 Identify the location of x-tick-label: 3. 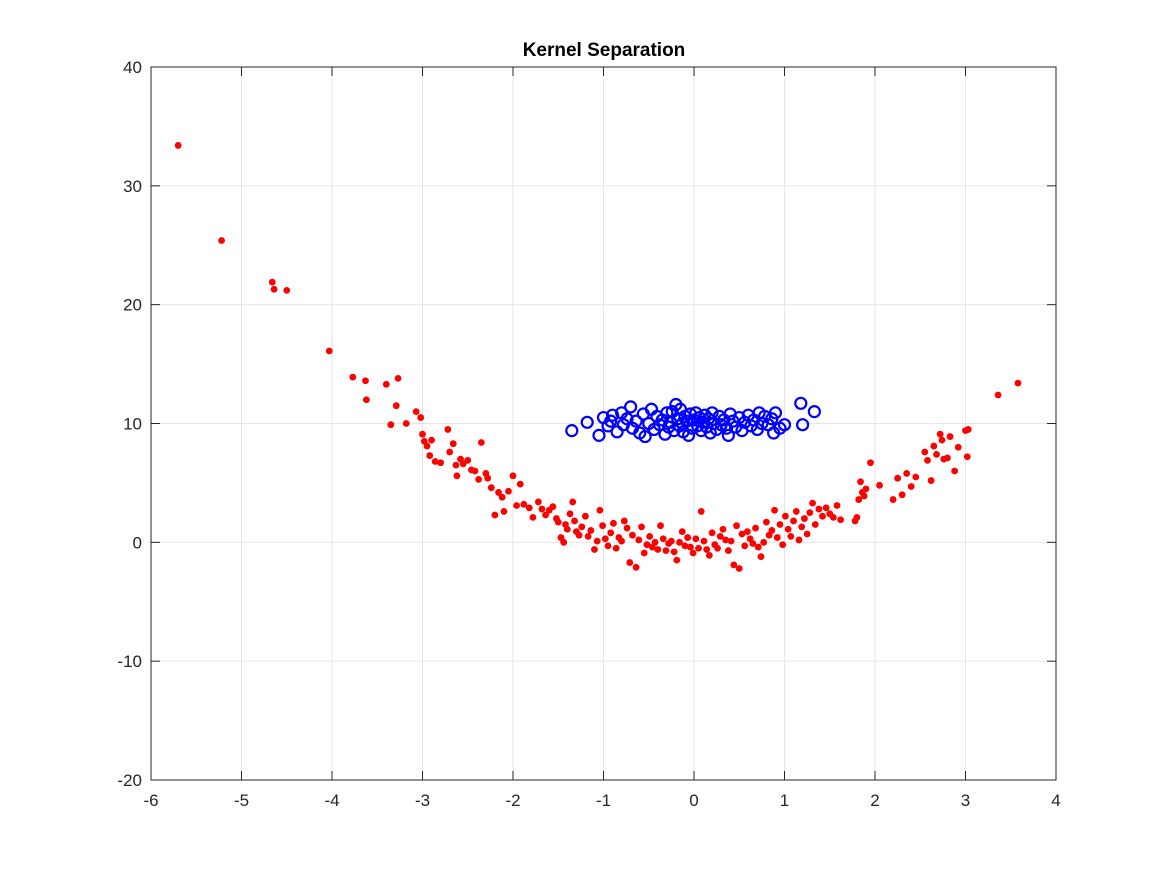
(965, 800).